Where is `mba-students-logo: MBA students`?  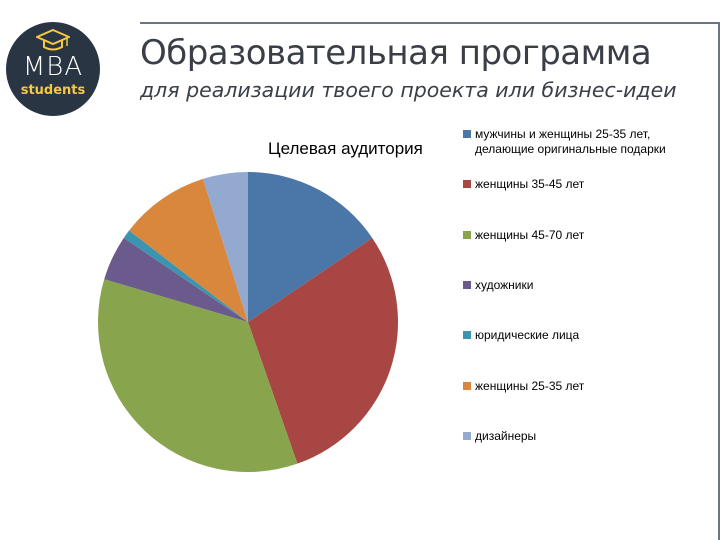
mba-students-logo: MBA students is located at coordinates (53, 69).